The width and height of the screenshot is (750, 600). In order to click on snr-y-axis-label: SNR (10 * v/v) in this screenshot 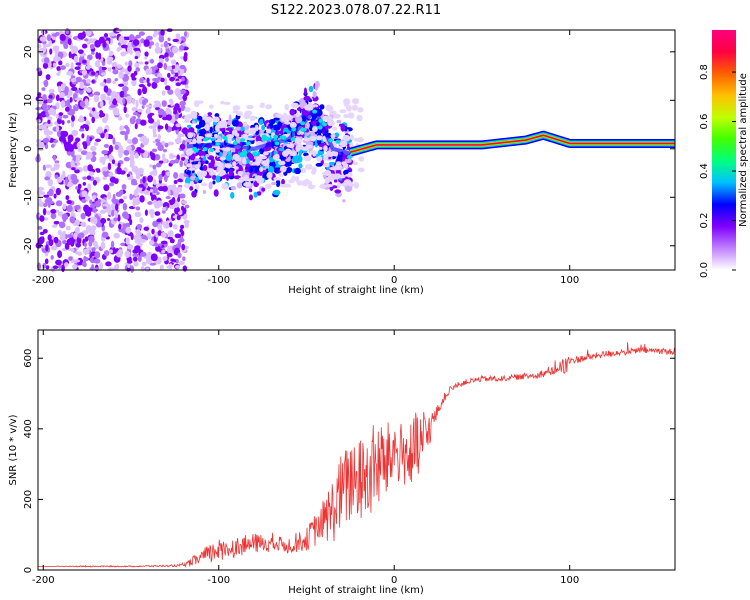, I will do `click(13, 449)`.